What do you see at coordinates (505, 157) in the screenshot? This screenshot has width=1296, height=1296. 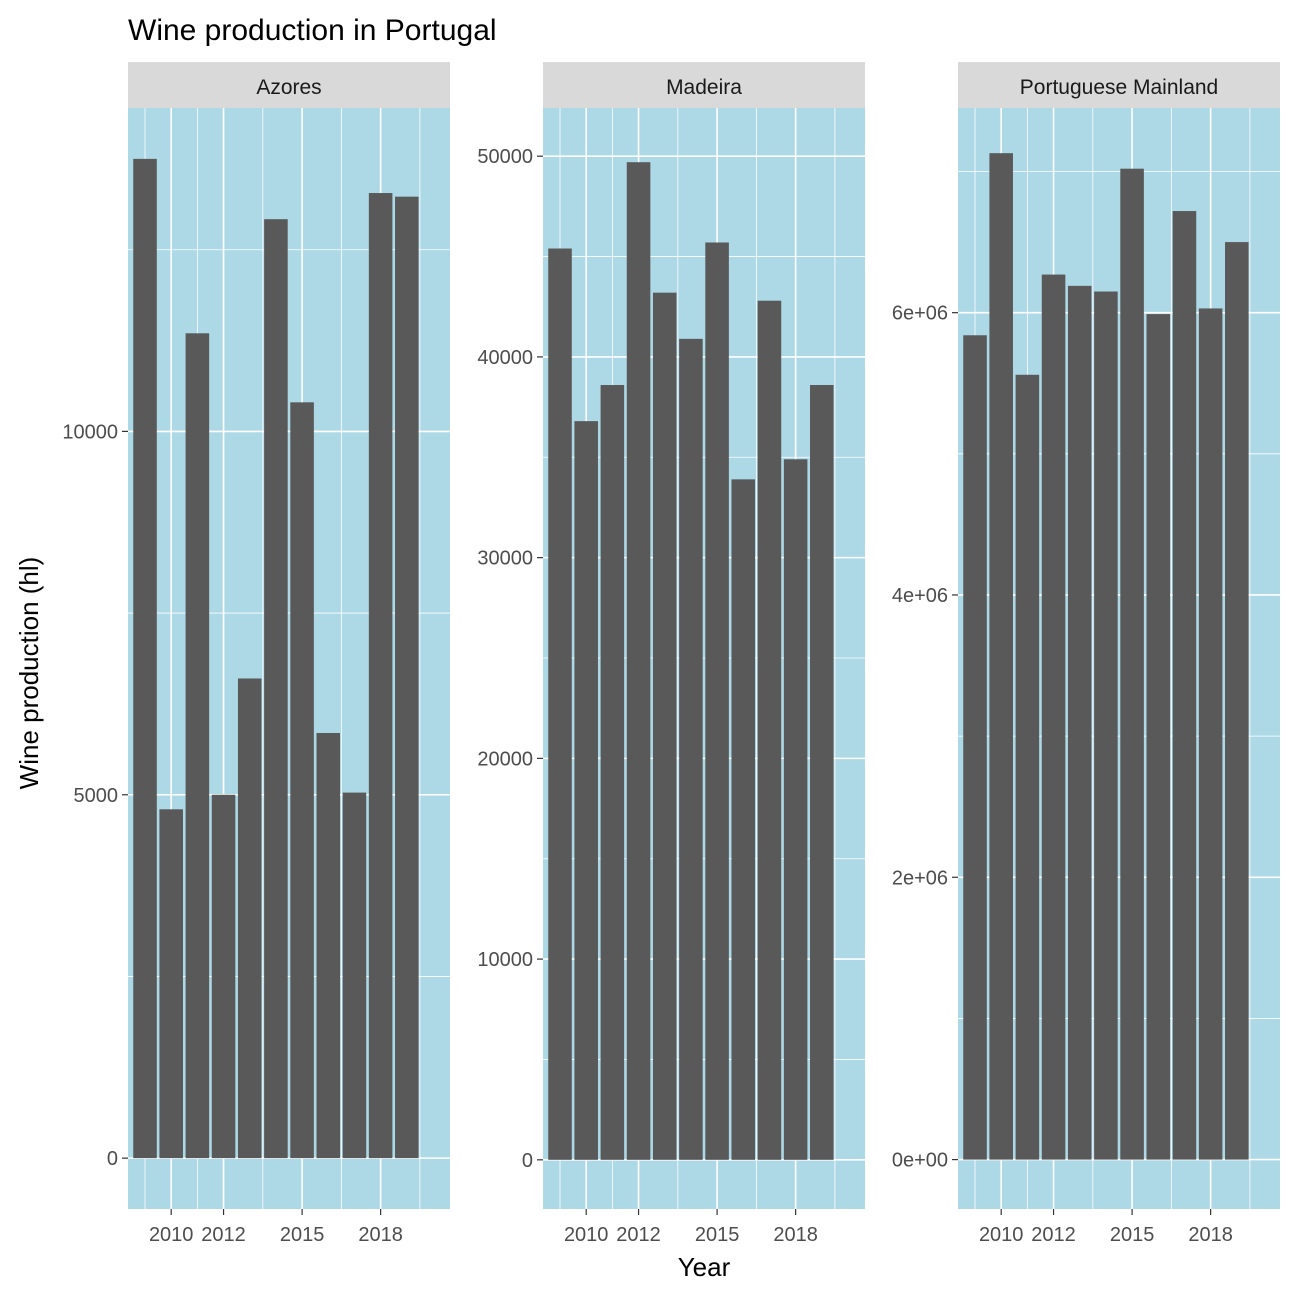 I see `y-tick-label: 50000` at bounding box center [505, 157].